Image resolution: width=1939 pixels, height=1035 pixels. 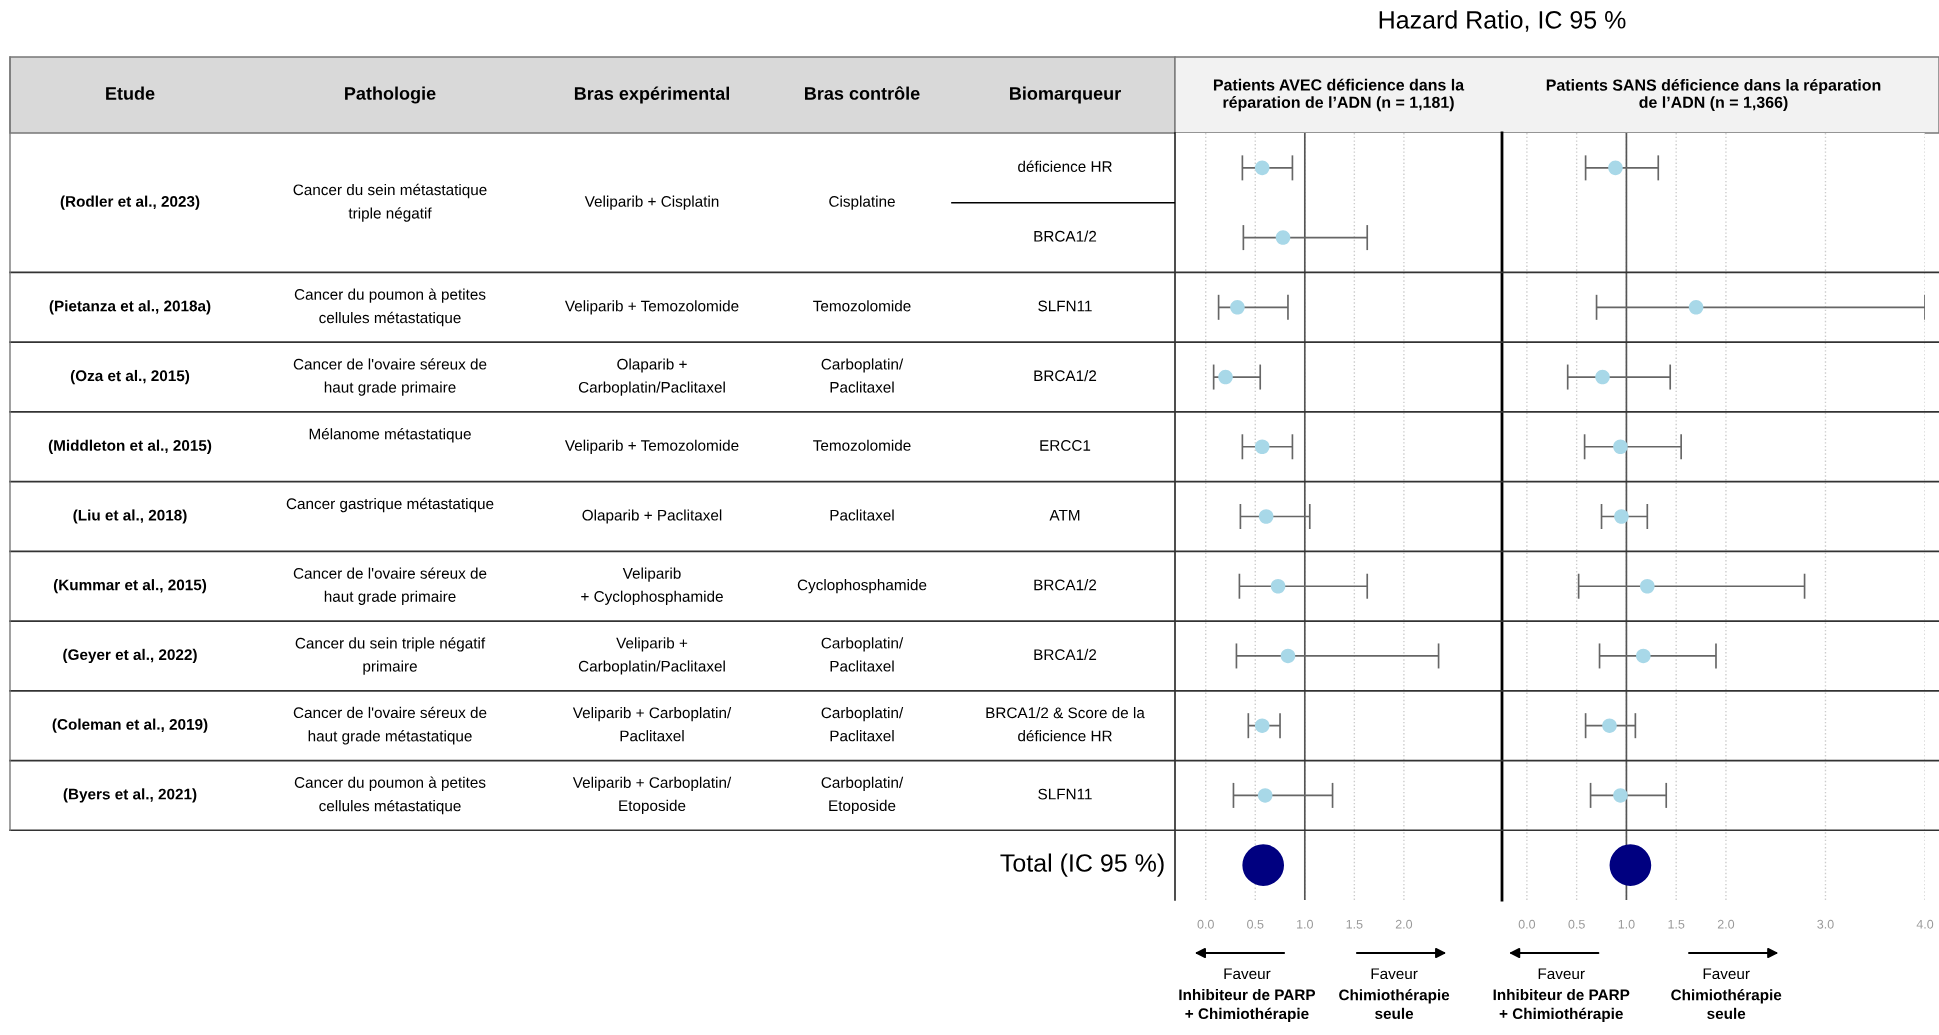 What do you see at coordinates (651, 202) in the screenshot?
I see `text: Veliparib + Cisplatin` at bounding box center [651, 202].